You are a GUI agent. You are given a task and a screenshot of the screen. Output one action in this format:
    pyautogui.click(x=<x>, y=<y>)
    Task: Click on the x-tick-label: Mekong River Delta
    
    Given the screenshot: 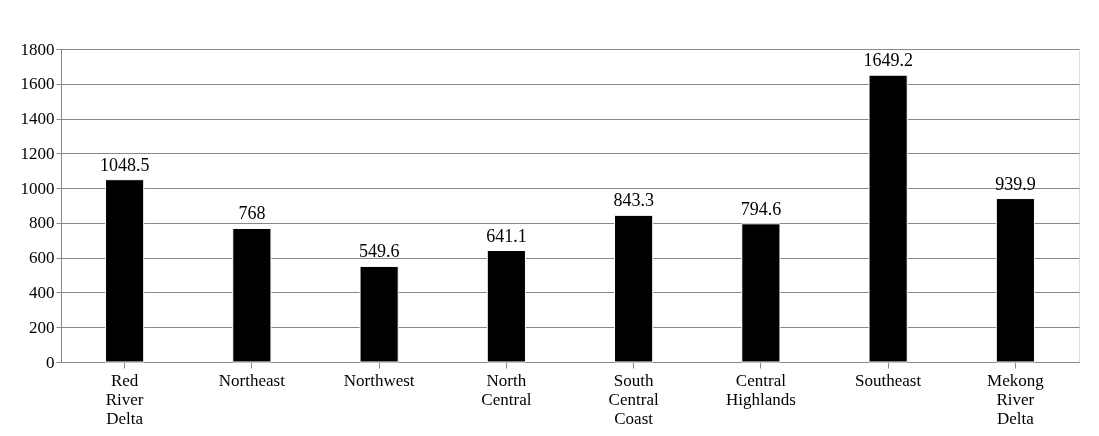 What is the action you would take?
    pyautogui.click(x=1016, y=399)
    